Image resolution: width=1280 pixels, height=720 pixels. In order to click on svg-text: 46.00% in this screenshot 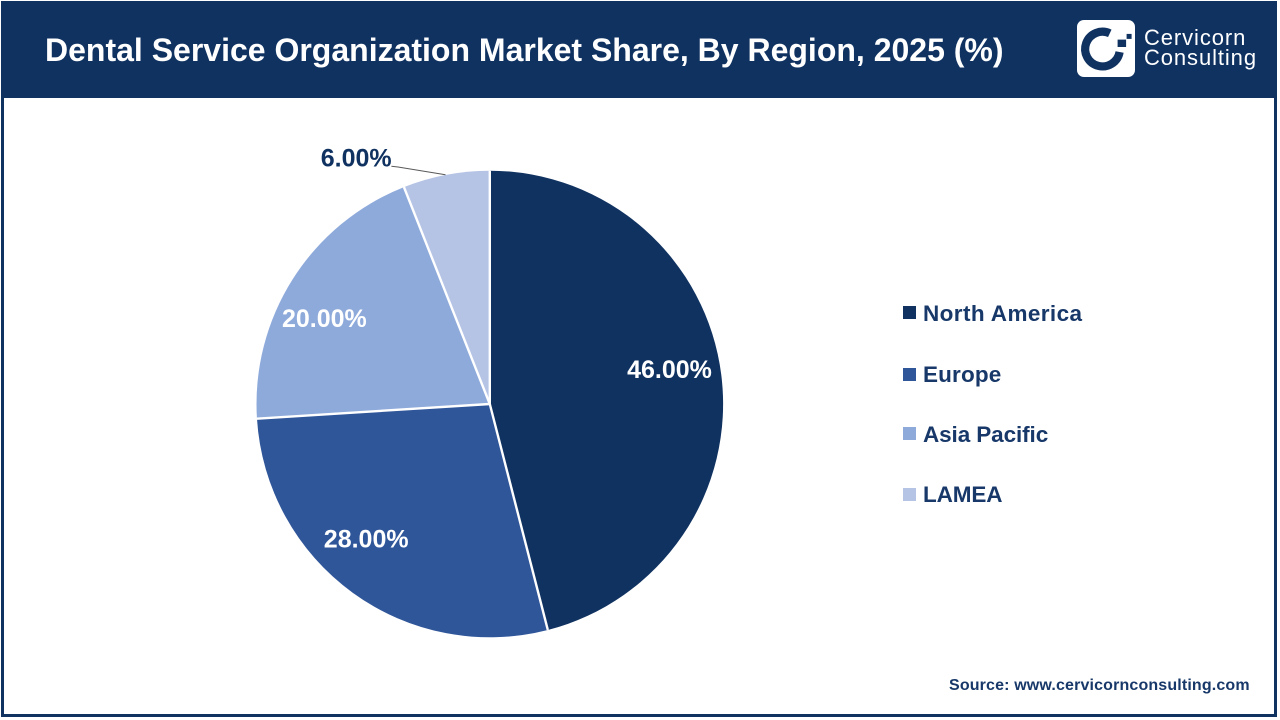, I will do `click(669, 370)`.